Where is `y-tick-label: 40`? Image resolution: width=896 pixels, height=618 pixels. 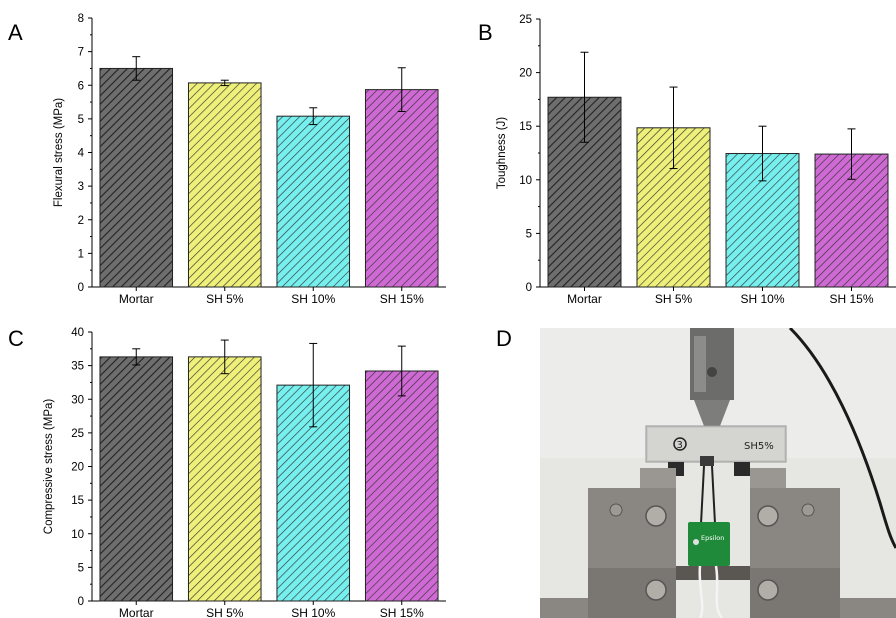
y-tick-label: 40 is located at coordinates (77, 333).